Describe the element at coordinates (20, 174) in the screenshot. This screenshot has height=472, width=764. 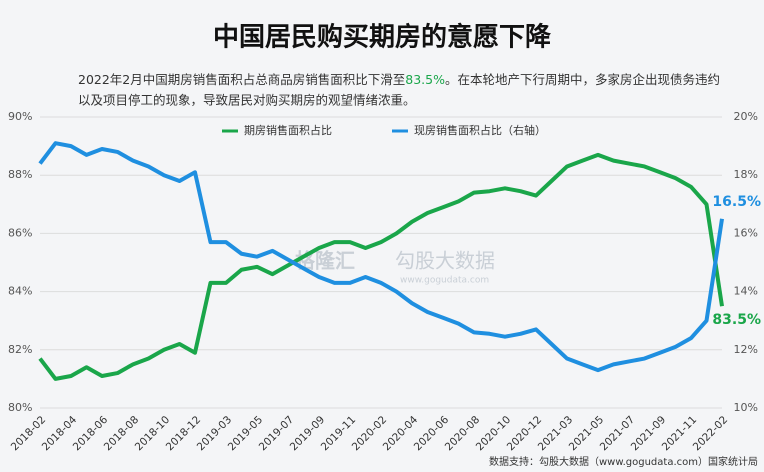
I see `y-tick-label: 88%` at that location.